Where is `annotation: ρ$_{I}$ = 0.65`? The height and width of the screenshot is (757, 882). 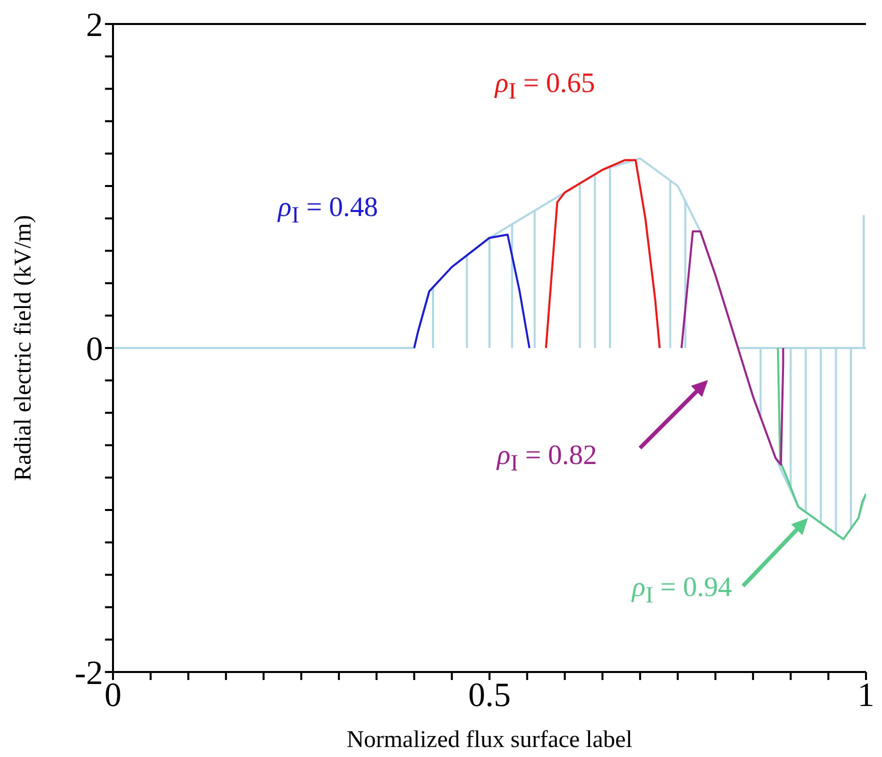 annotation: ρ$_{I}$ = 0.65 is located at coordinates (545, 87).